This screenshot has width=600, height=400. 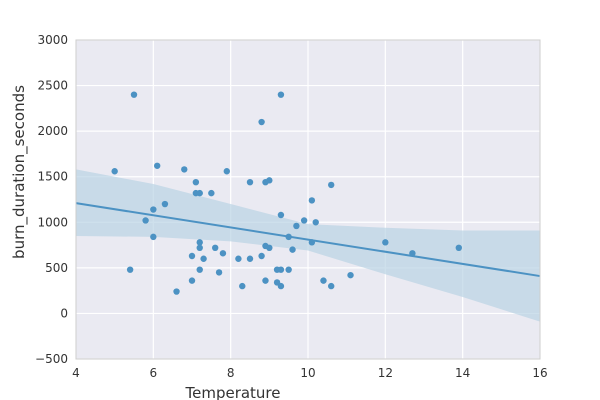 I want to click on y-tick-label: 2000, so click(x=52, y=131).